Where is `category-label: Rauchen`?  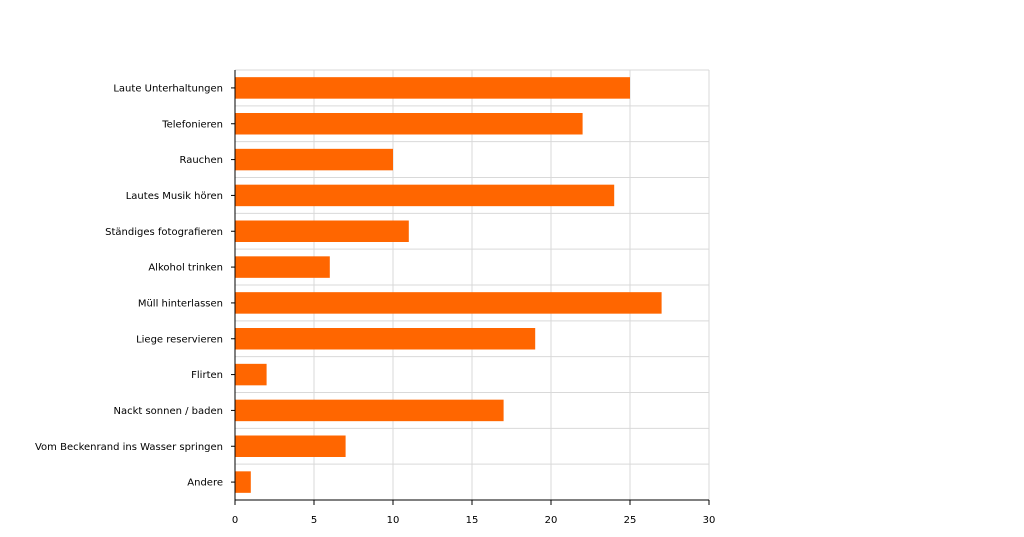
category-label: Rauchen is located at coordinates (201, 160).